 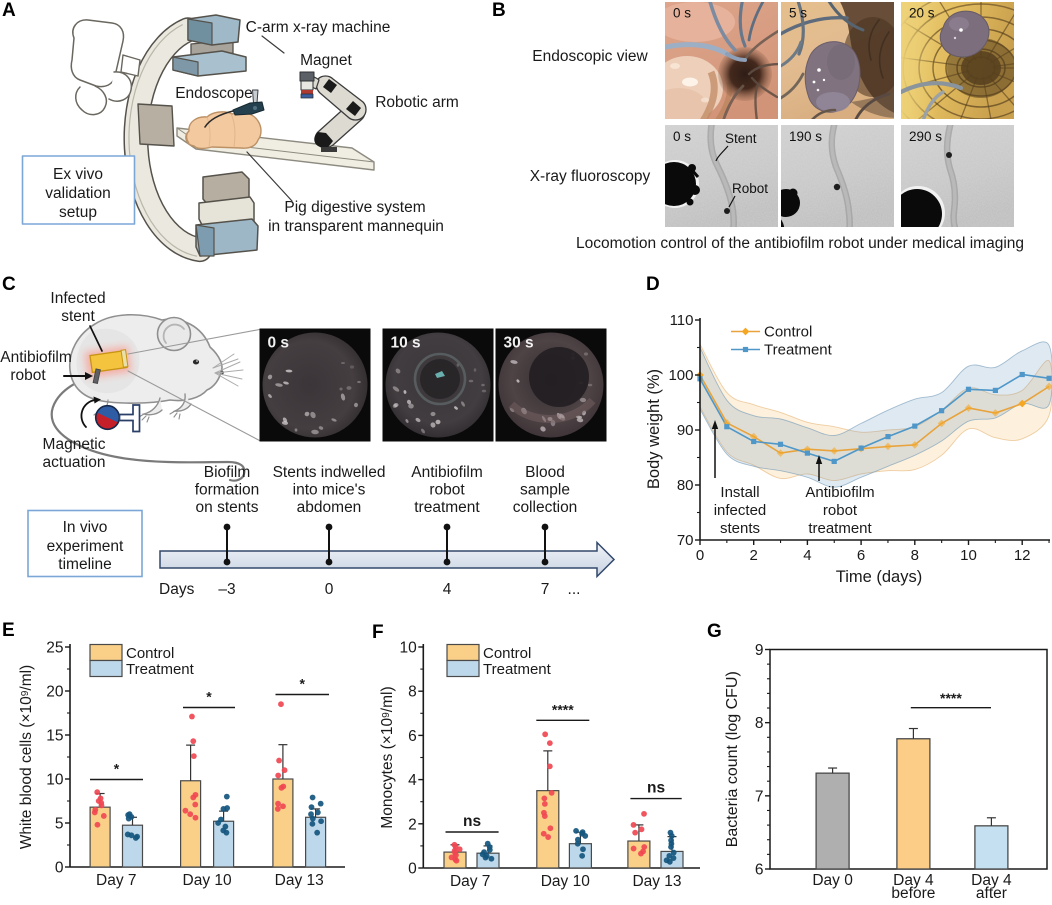 What do you see at coordinates (227, 472) in the screenshot?
I see `svg-text: Biofilm` at bounding box center [227, 472].